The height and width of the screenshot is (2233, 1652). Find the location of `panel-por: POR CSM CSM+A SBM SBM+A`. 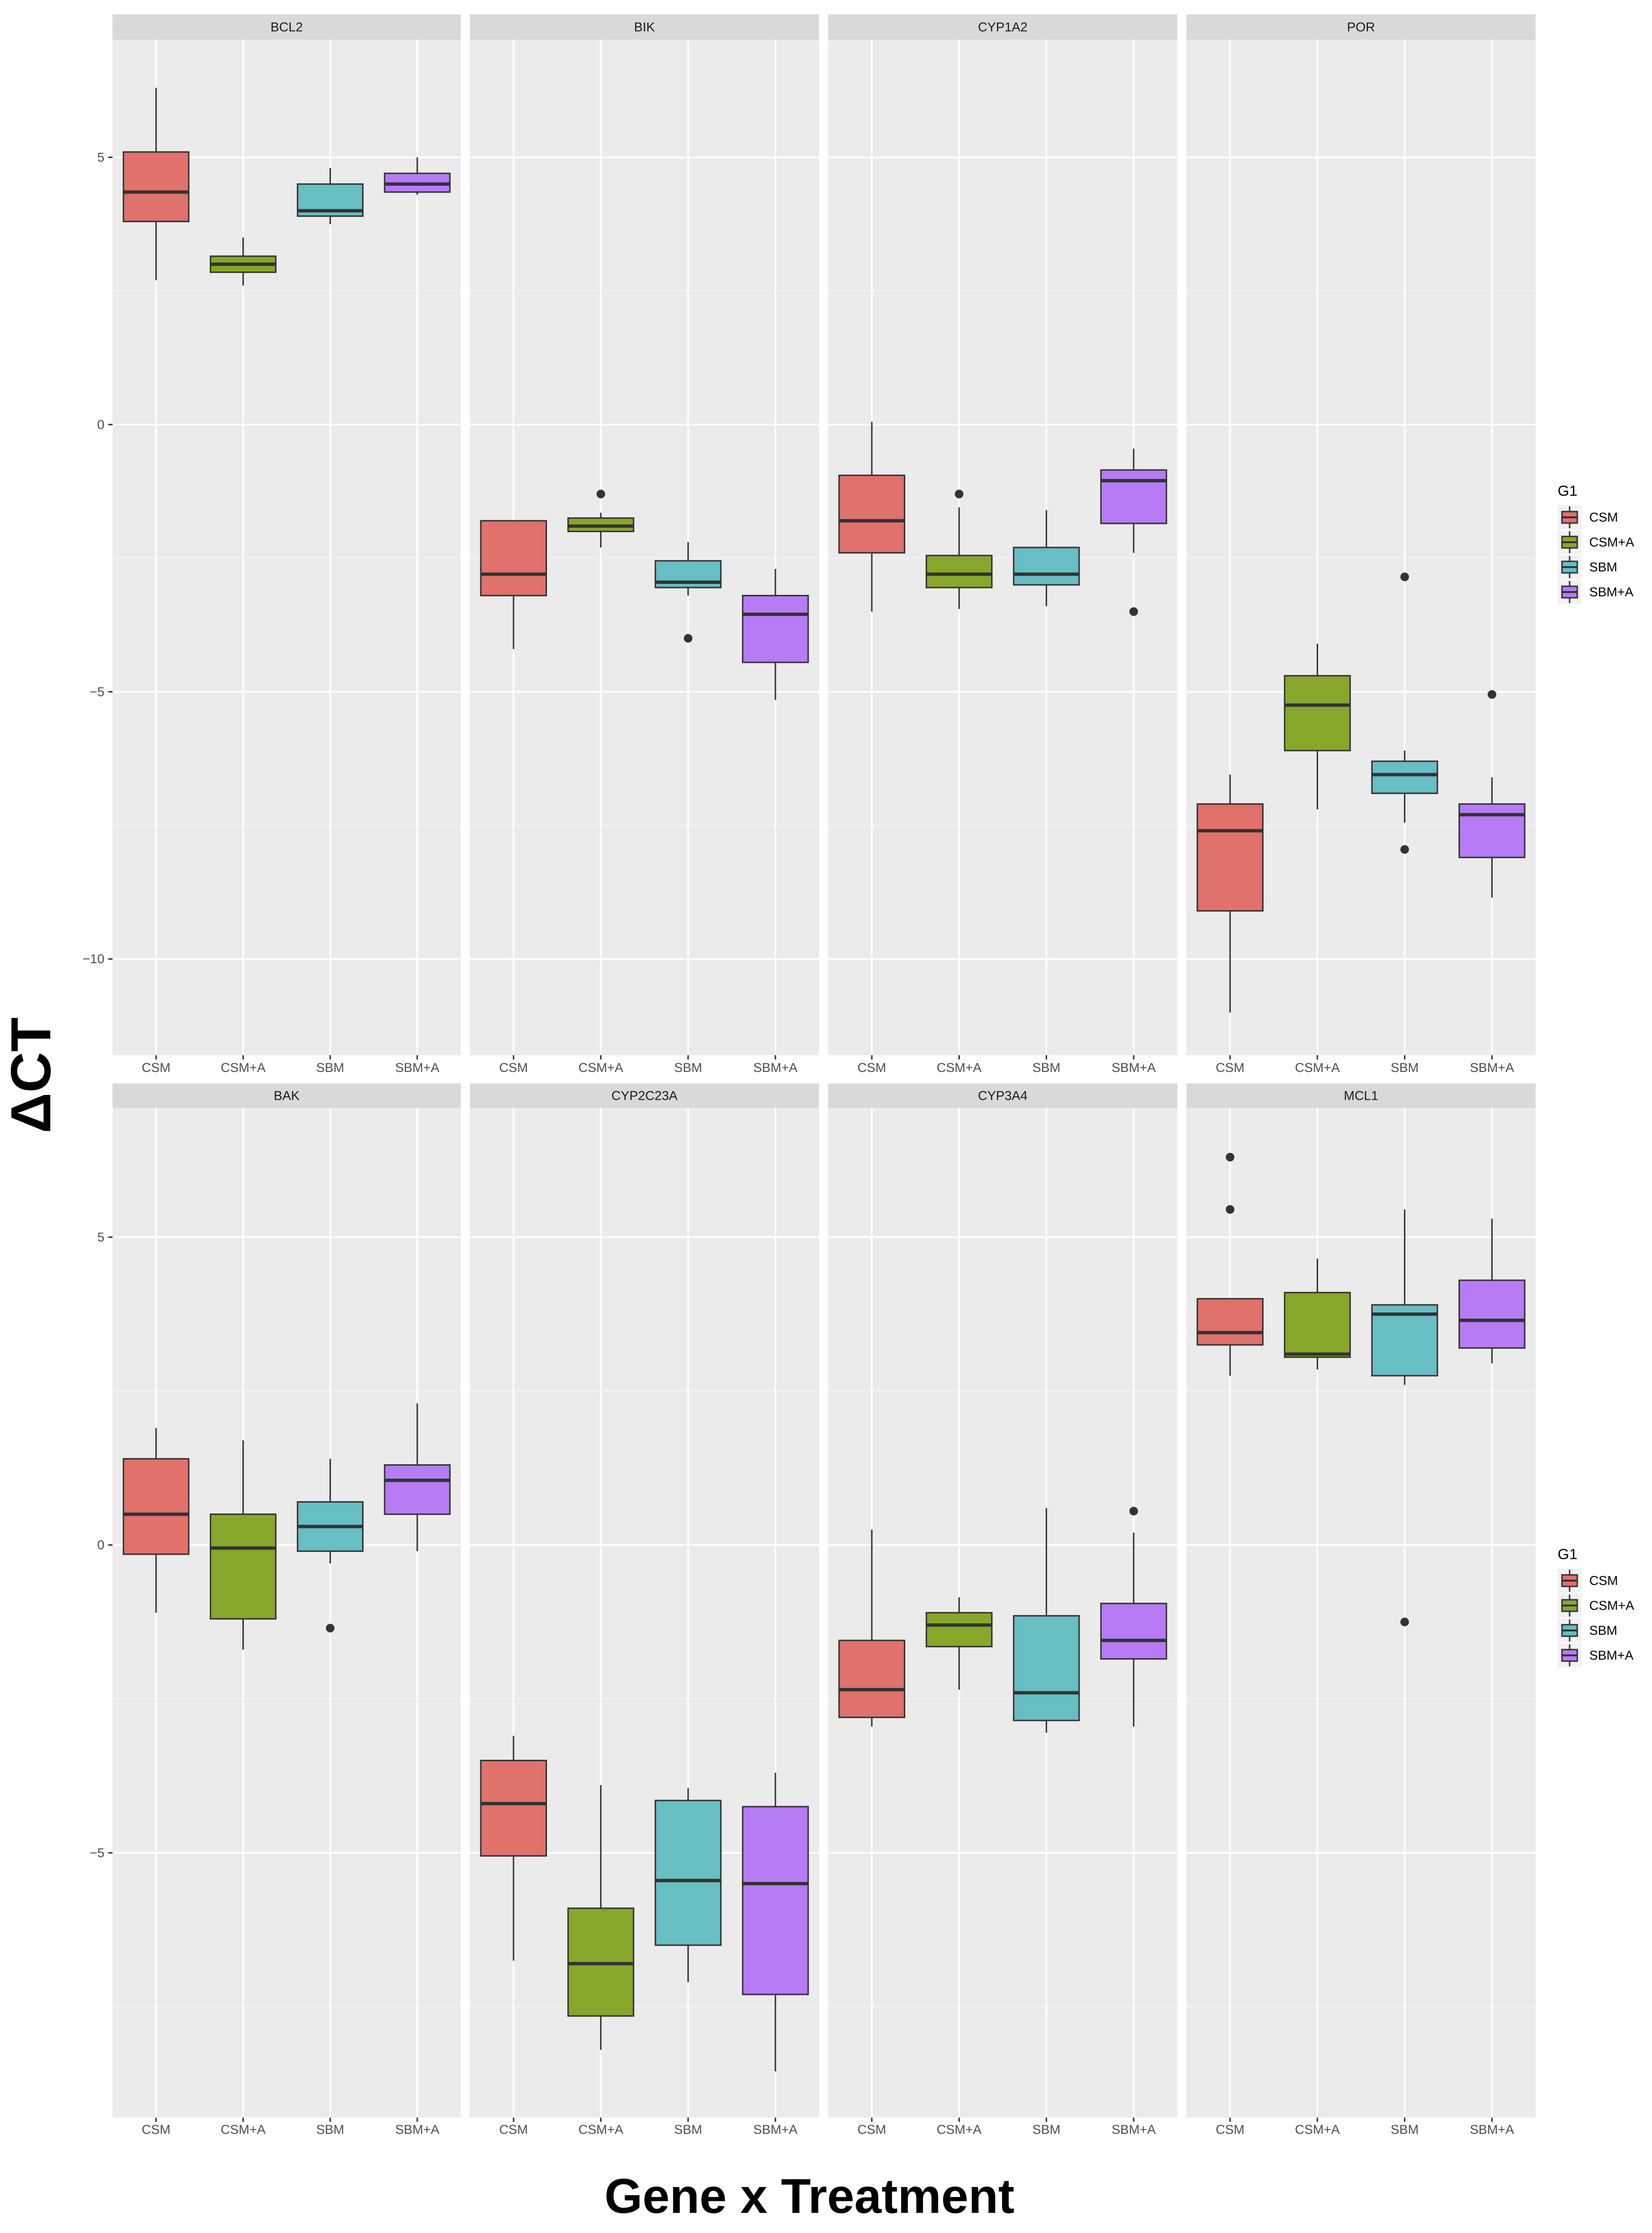

panel-por: POR CSM CSM+A SBM SBM+A is located at coordinates (1361, 544).